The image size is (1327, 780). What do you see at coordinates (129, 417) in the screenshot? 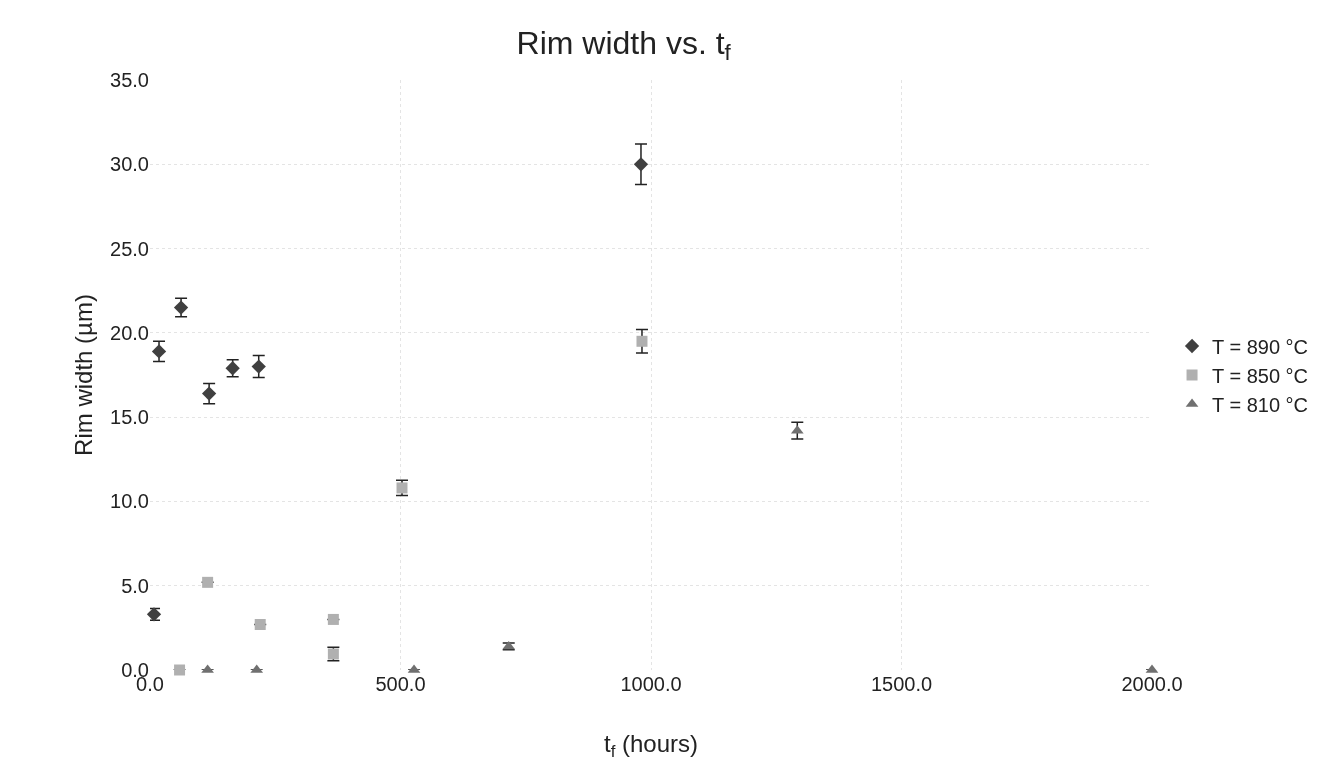
I see `y-tick-label: 15.0` at bounding box center [129, 417].